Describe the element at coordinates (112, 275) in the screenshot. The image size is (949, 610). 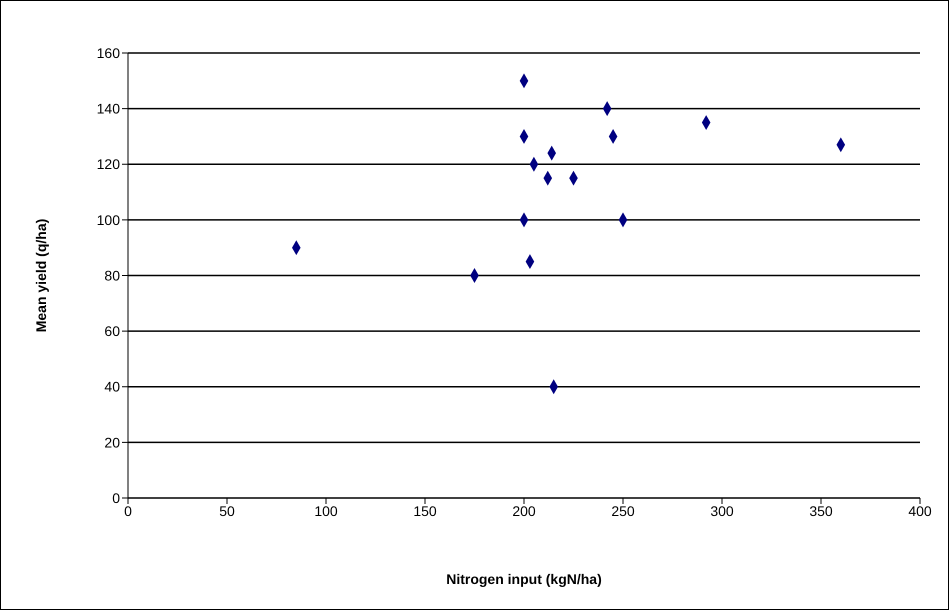
I see `y-tick-label: 80` at that location.